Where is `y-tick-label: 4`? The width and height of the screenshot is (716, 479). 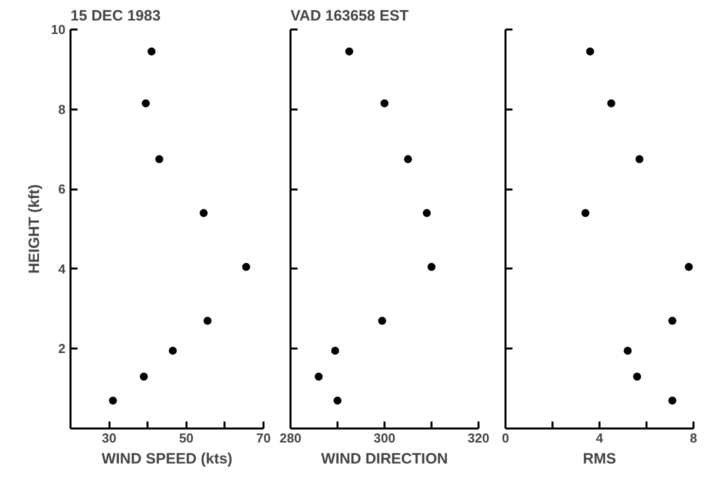 y-tick-label: 4 is located at coordinates (62, 268).